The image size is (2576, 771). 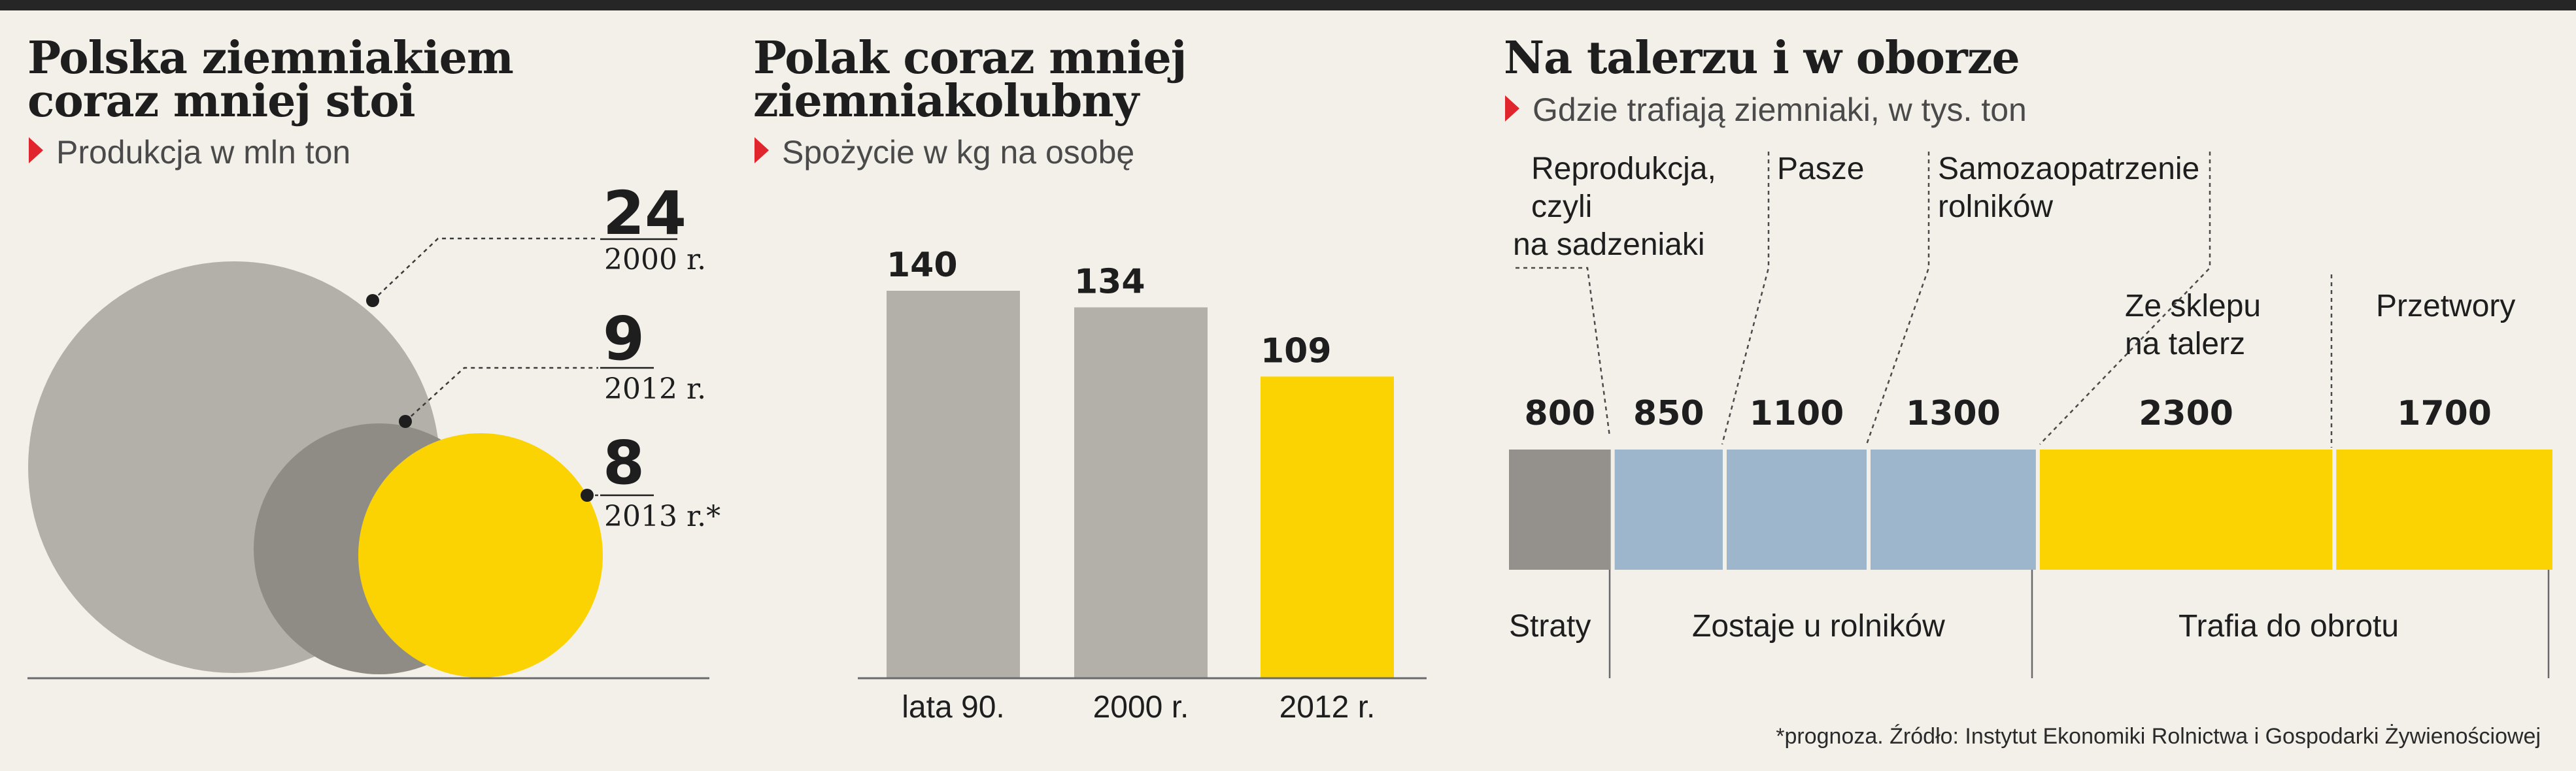 What do you see at coordinates (2068, 169) in the screenshot?
I see `callout-samo-1: Samozaopatrzenie` at bounding box center [2068, 169].